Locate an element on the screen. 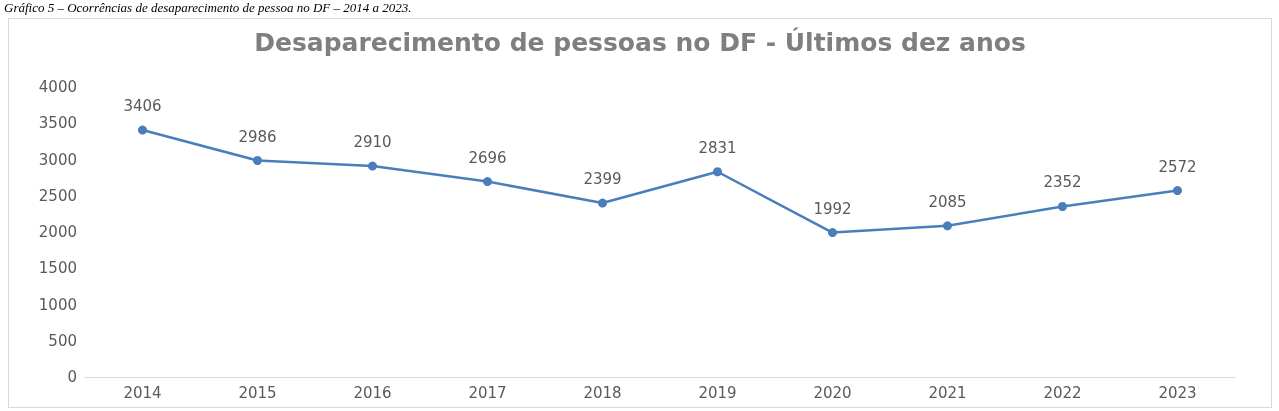 The width and height of the screenshot is (1279, 411). x-tick-label: 2019 is located at coordinates (717, 392).